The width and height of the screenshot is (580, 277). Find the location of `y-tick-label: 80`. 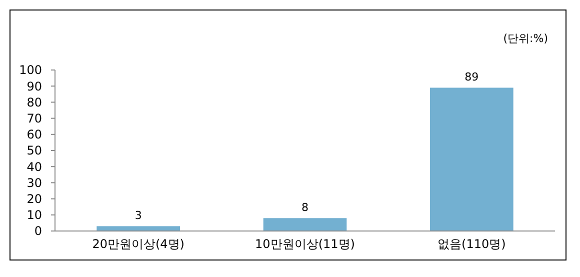

y-tick-label: 80 is located at coordinates (34, 102).